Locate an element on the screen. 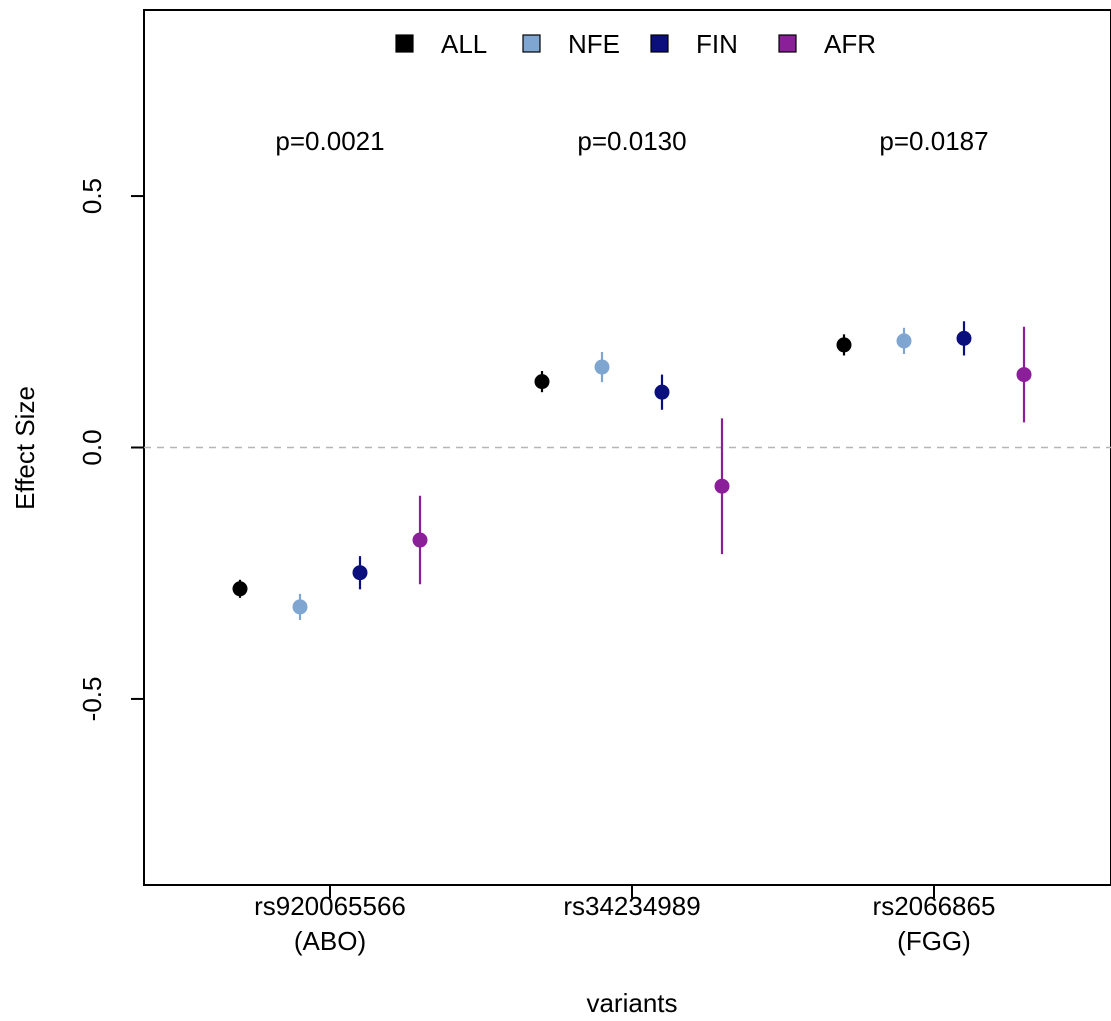  x-axis-title: variants is located at coordinates (631, 1003).